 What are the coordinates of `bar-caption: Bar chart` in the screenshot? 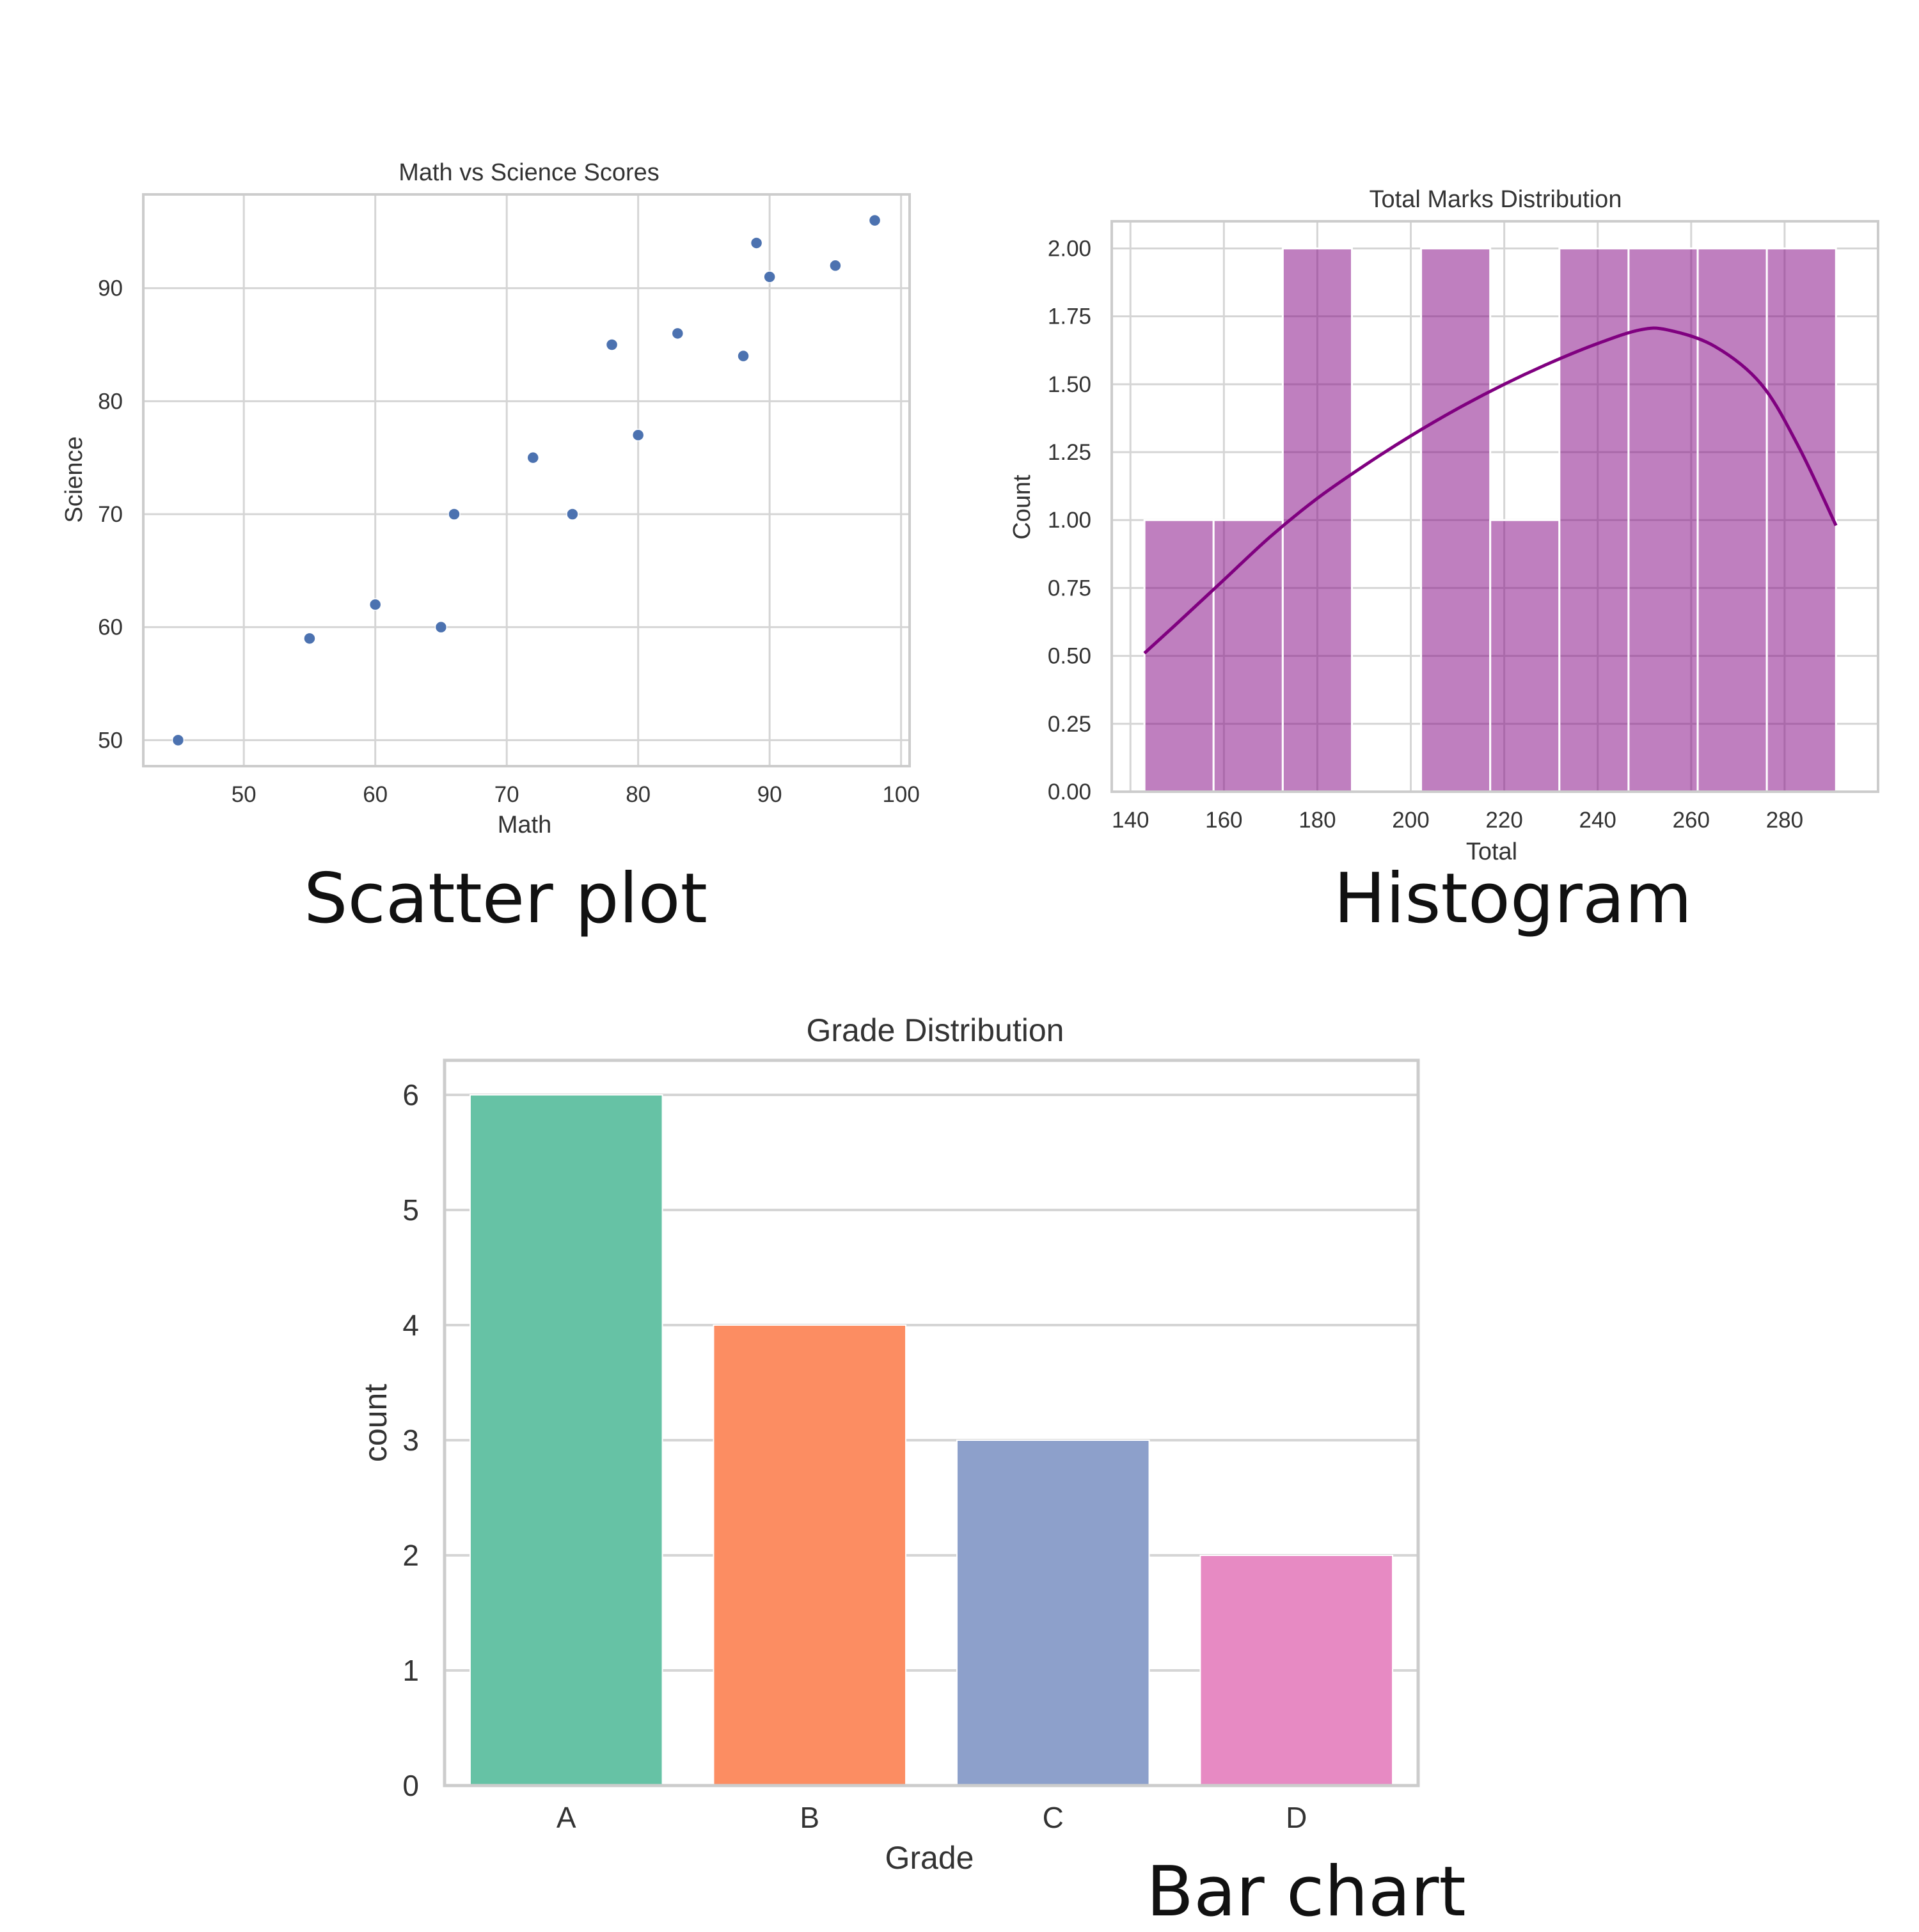 It's located at (1306, 1892).